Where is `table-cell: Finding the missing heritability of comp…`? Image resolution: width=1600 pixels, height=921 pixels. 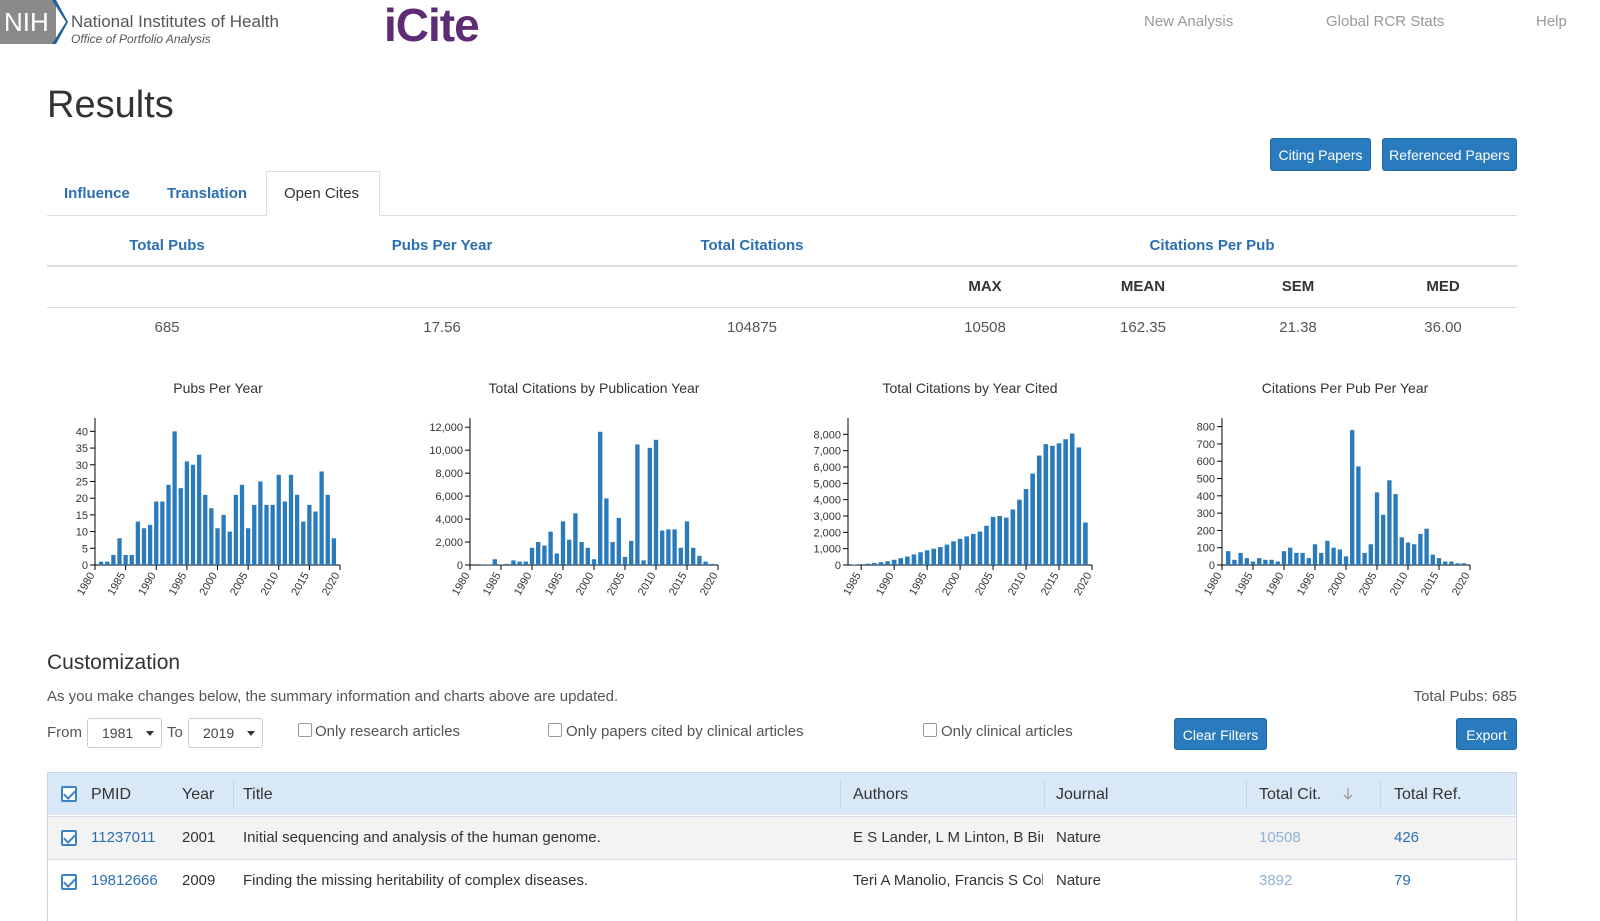 table-cell: Finding the missing heritability of comp… is located at coordinates (416, 880).